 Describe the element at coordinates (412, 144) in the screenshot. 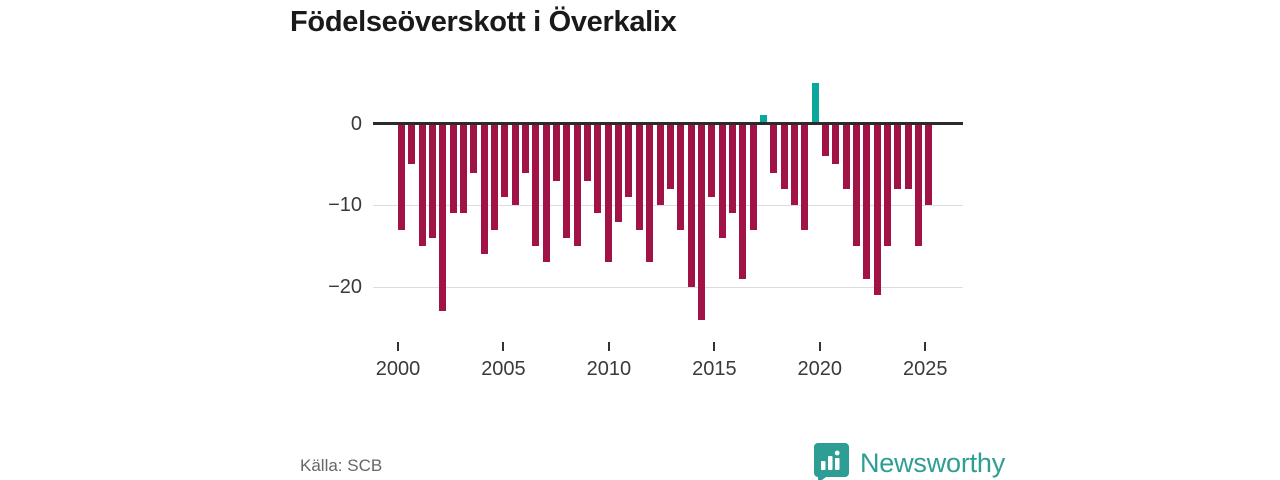

I see `bar-2000-h2` at that location.